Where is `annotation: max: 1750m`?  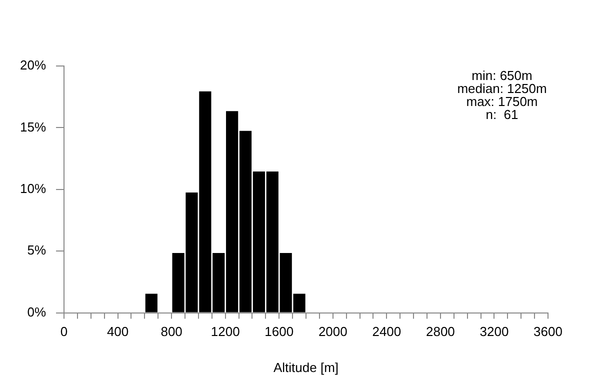
annotation: max: 1750m is located at coordinates (502, 102).